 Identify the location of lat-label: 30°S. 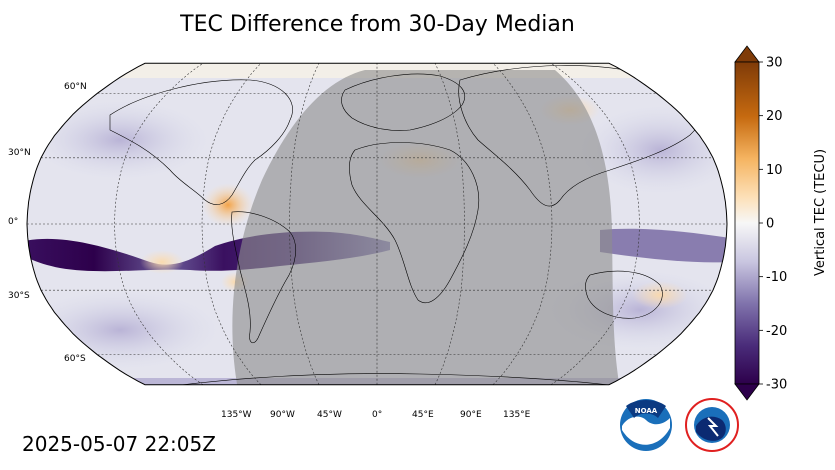
(19, 296).